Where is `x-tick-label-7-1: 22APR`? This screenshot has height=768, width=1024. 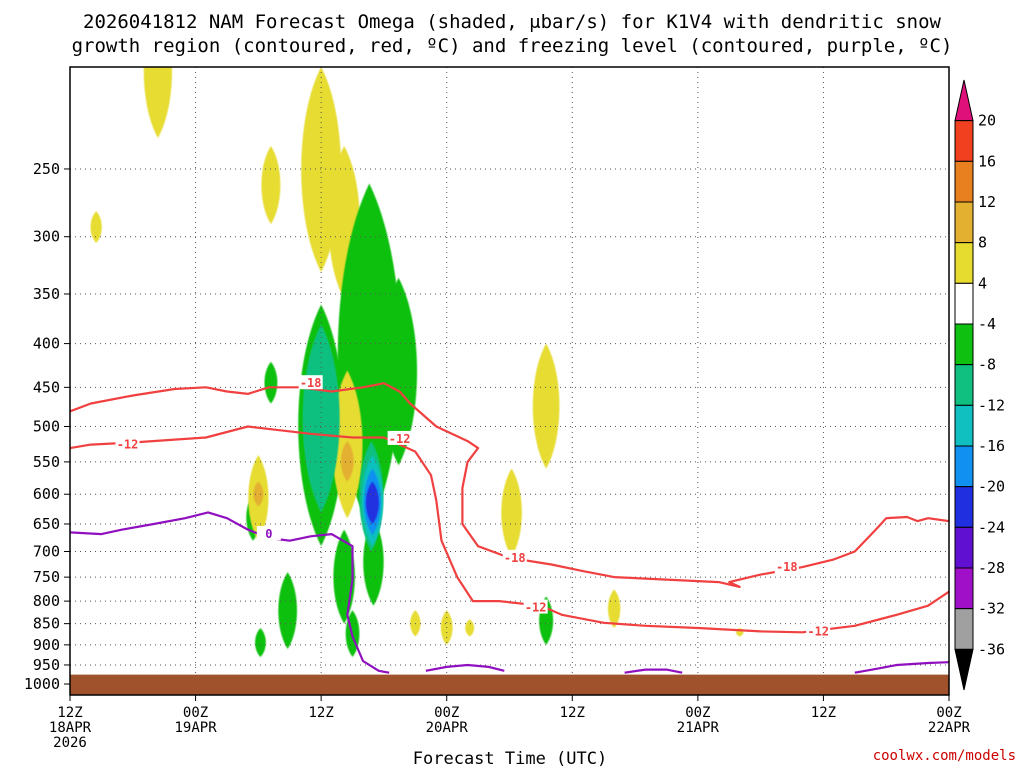
x-tick-label-7-1: 22APR is located at coordinates (949, 728).